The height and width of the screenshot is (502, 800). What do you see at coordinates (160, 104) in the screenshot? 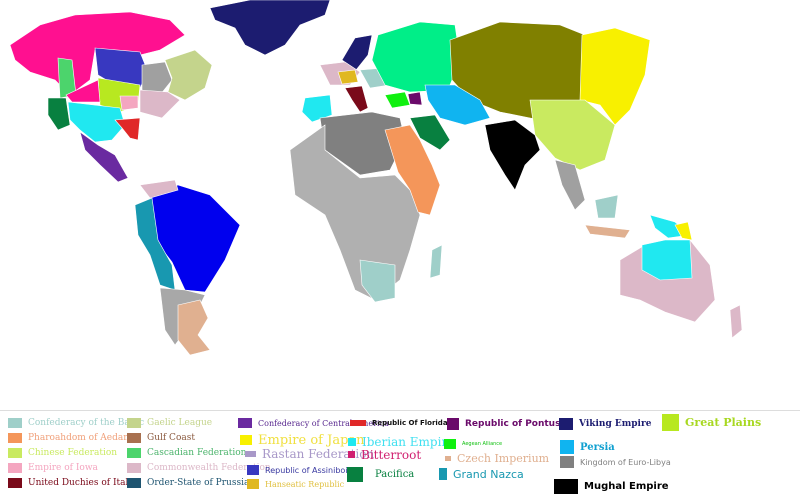
I see `region-commonwealth-ne` at bounding box center [160, 104].